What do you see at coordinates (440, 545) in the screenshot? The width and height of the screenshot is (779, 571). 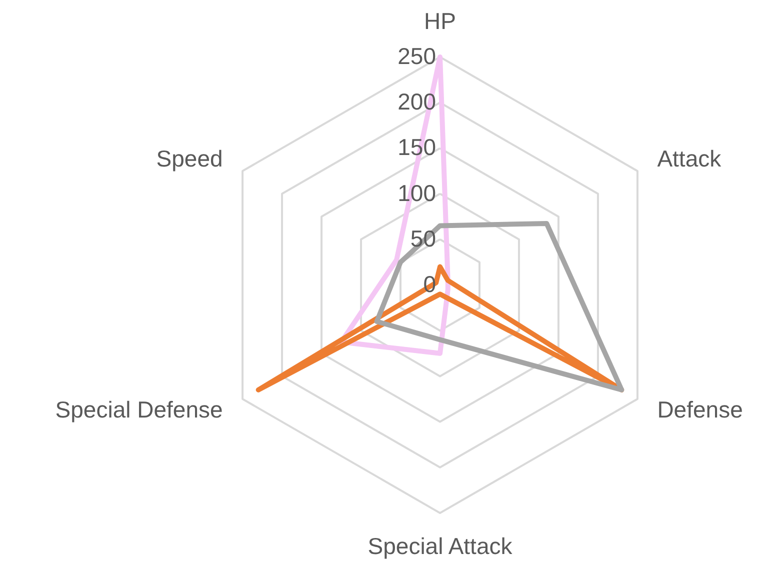 I see `spoke-label: Special Attack` at bounding box center [440, 545].